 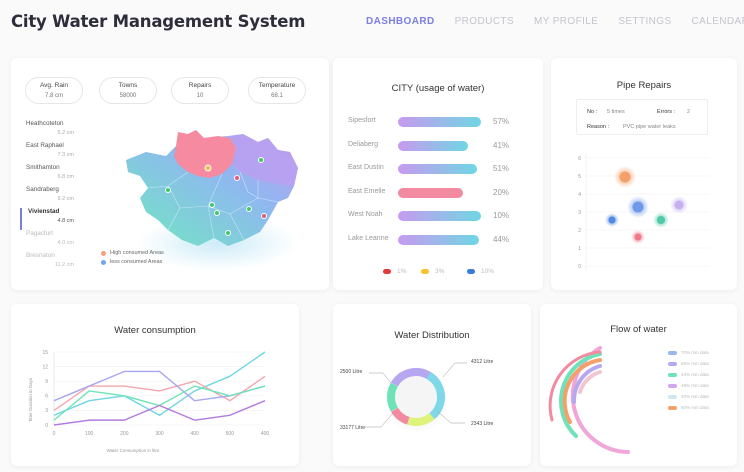 What do you see at coordinates (128, 90) in the screenshot?
I see `stat-towns: Towns 58000` at bounding box center [128, 90].